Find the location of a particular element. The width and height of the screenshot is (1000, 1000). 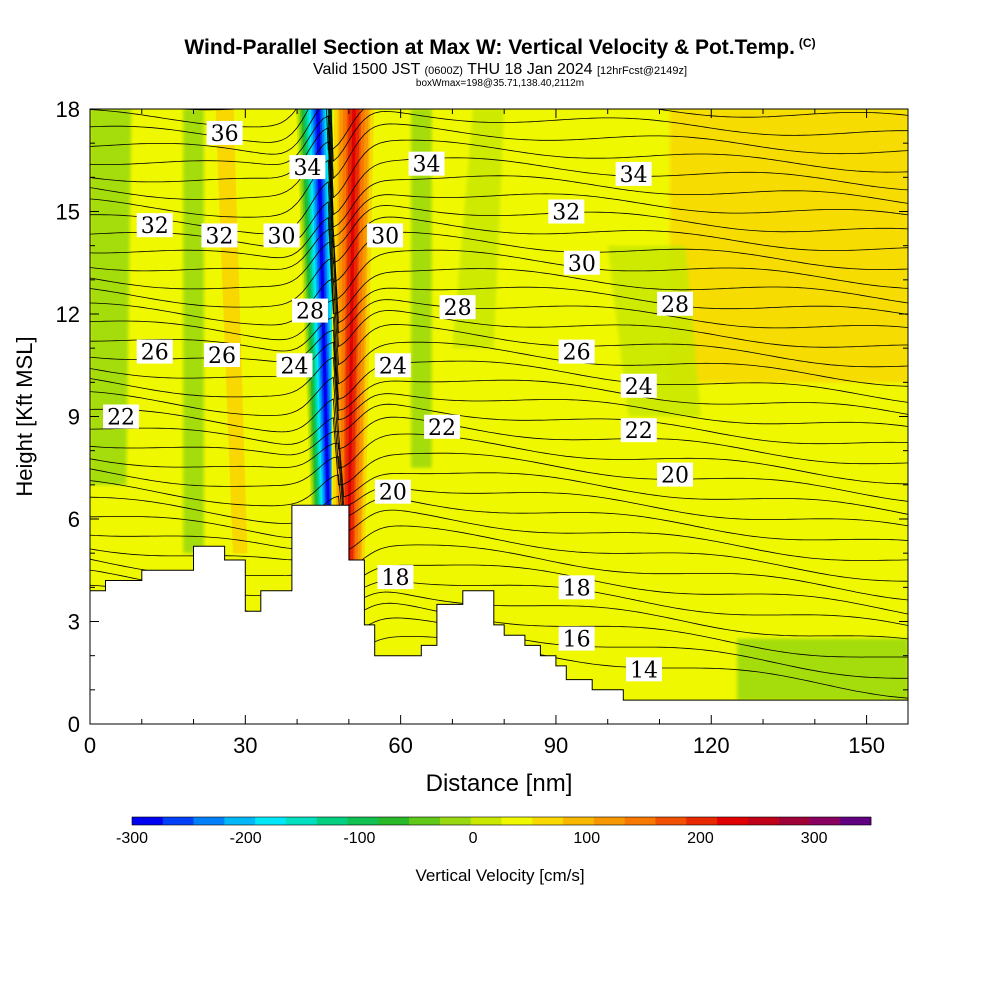

colorbar-label: Vertical Velocity [cm/s] is located at coordinates (499, 875).